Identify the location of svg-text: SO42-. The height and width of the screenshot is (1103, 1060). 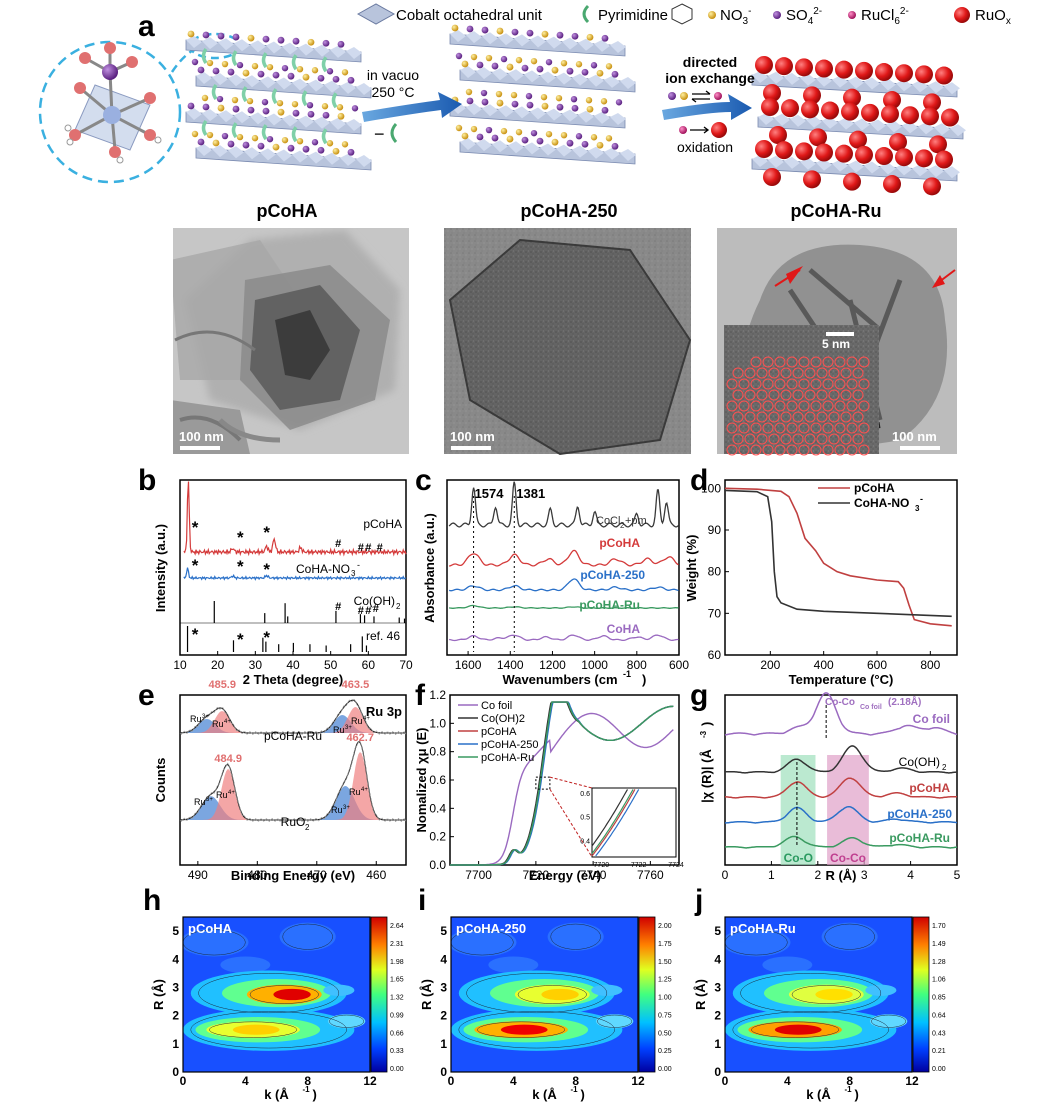
(804, 16).